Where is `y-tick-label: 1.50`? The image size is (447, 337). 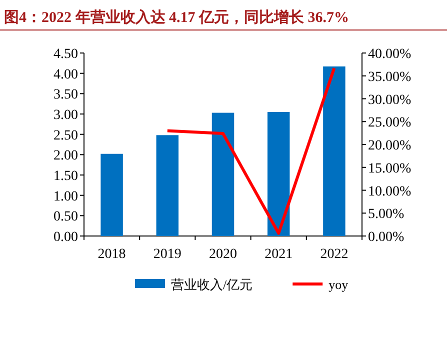
y-tick-label: 1.50 is located at coordinates (66, 176).